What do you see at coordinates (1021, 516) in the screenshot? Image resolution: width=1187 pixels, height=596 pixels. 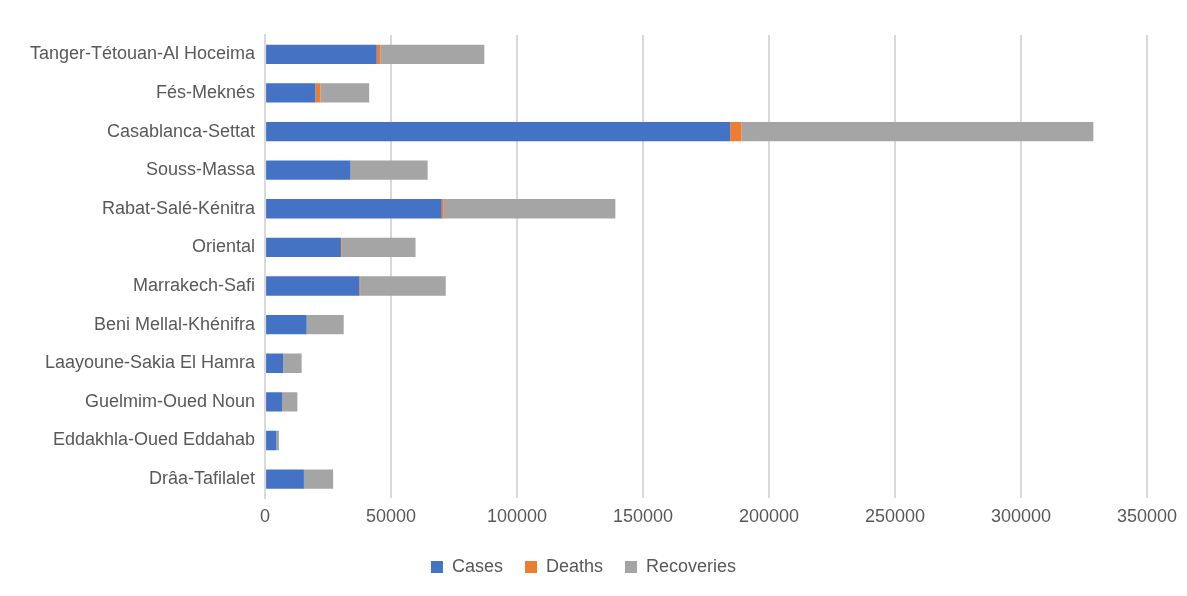 I see `x-tick-label: 300000` at bounding box center [1021, 516].